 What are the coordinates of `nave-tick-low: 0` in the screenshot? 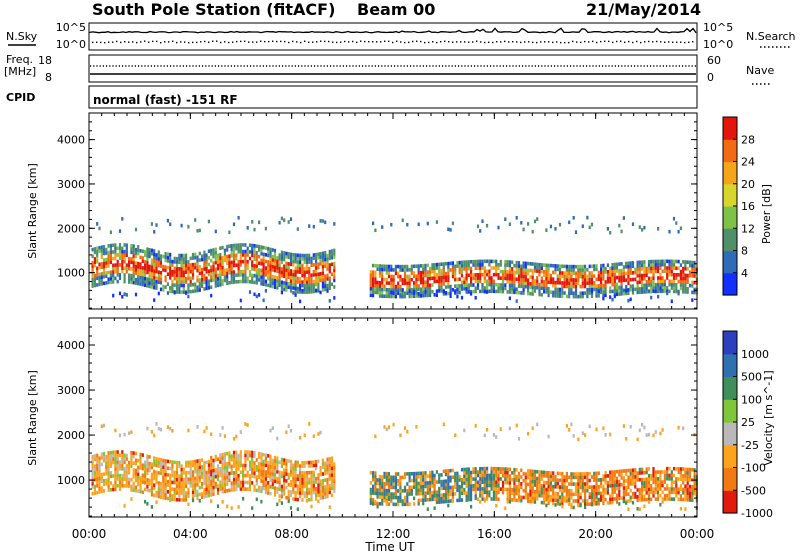 It's located at (710, 77).